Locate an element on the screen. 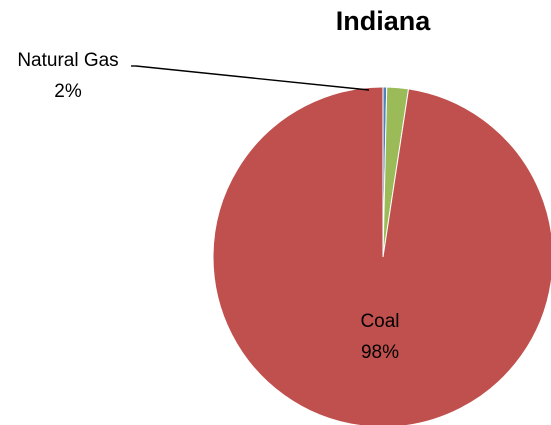 The height and width of the screenshot is (425, 551). natural-gas-label: Natural Gas is located at coordinates (67, 60).